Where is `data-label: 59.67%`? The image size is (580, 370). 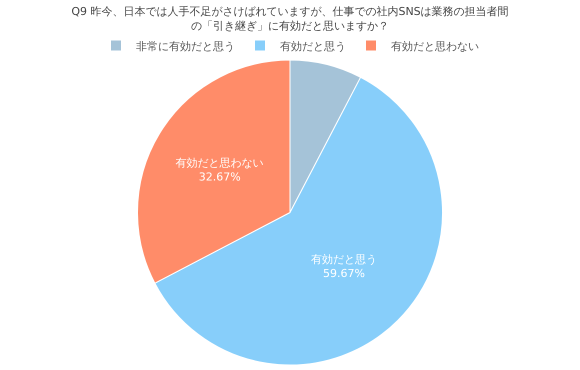
data-label: 59.67% is located at coordinates (343, 273).